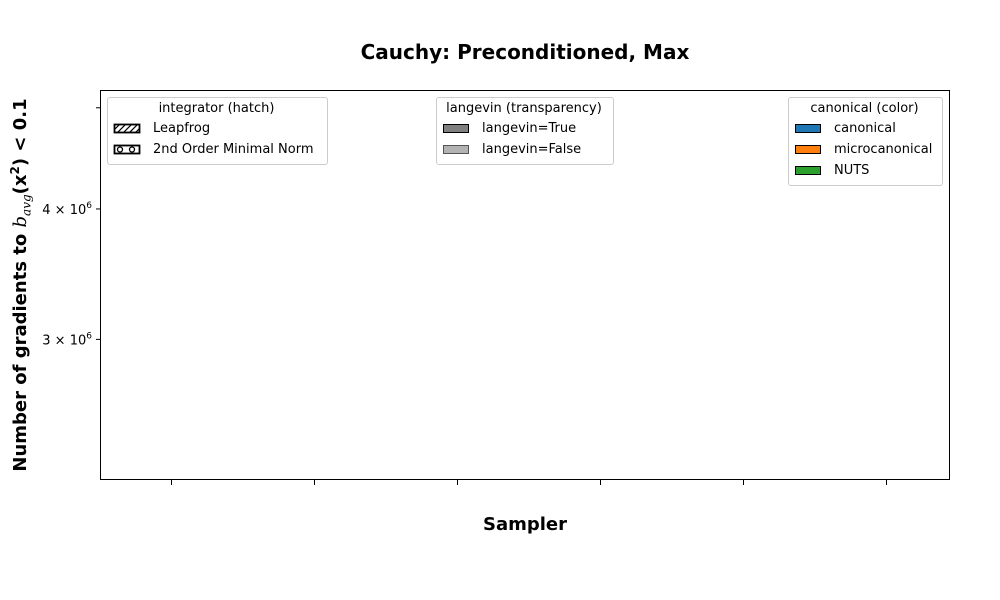  I want to click on chart-title: Cauchy: Preconditioned, Max, so click(525, 52).